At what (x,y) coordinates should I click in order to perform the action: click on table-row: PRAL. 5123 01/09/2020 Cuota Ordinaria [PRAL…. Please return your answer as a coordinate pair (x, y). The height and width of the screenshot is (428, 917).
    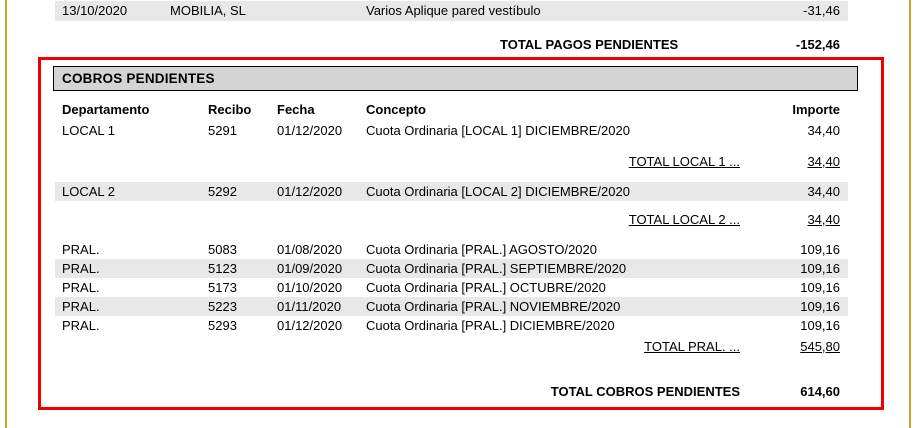
    Looking at the image, I should click on (451, 268).